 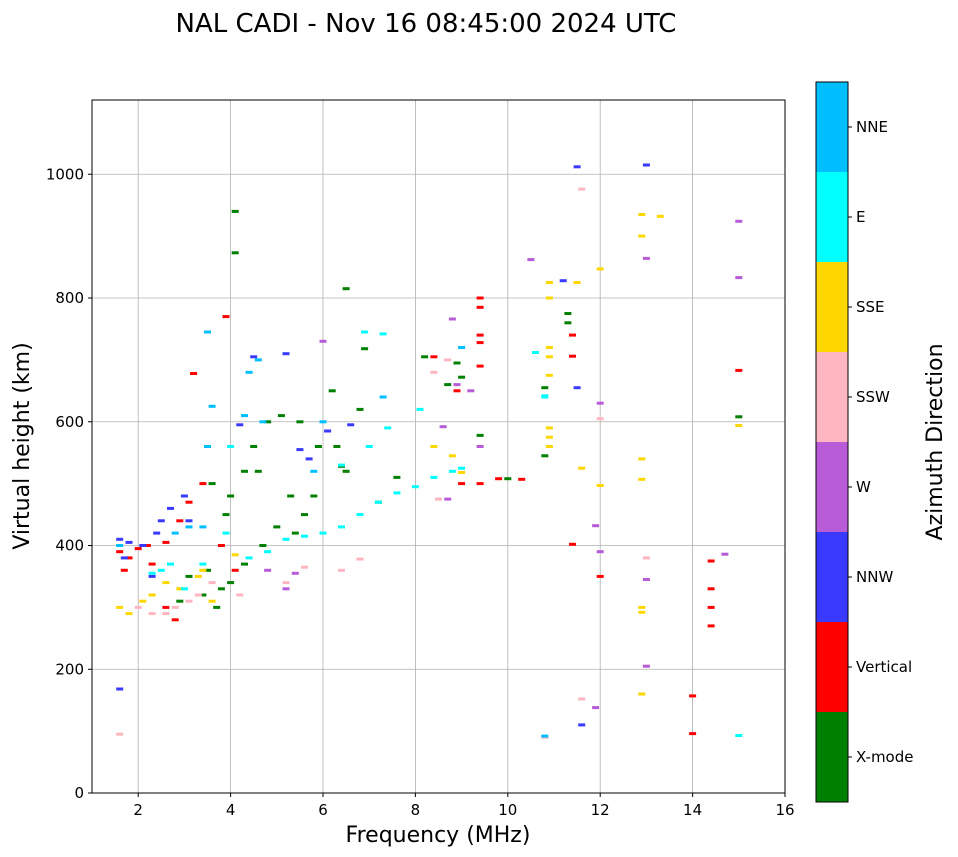 I want to click on y-tick-label: 400, so click(x=69, y=546).